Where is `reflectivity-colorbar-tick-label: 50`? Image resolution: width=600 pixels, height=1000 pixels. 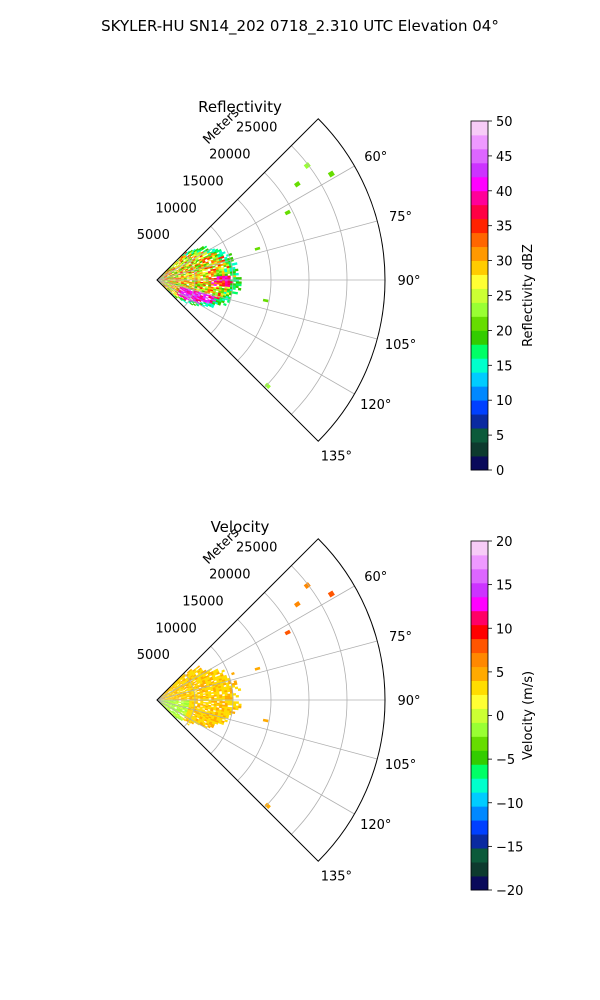
reflectivity-colorbar-tick-label: 50 is located at coordinates (504, 122).